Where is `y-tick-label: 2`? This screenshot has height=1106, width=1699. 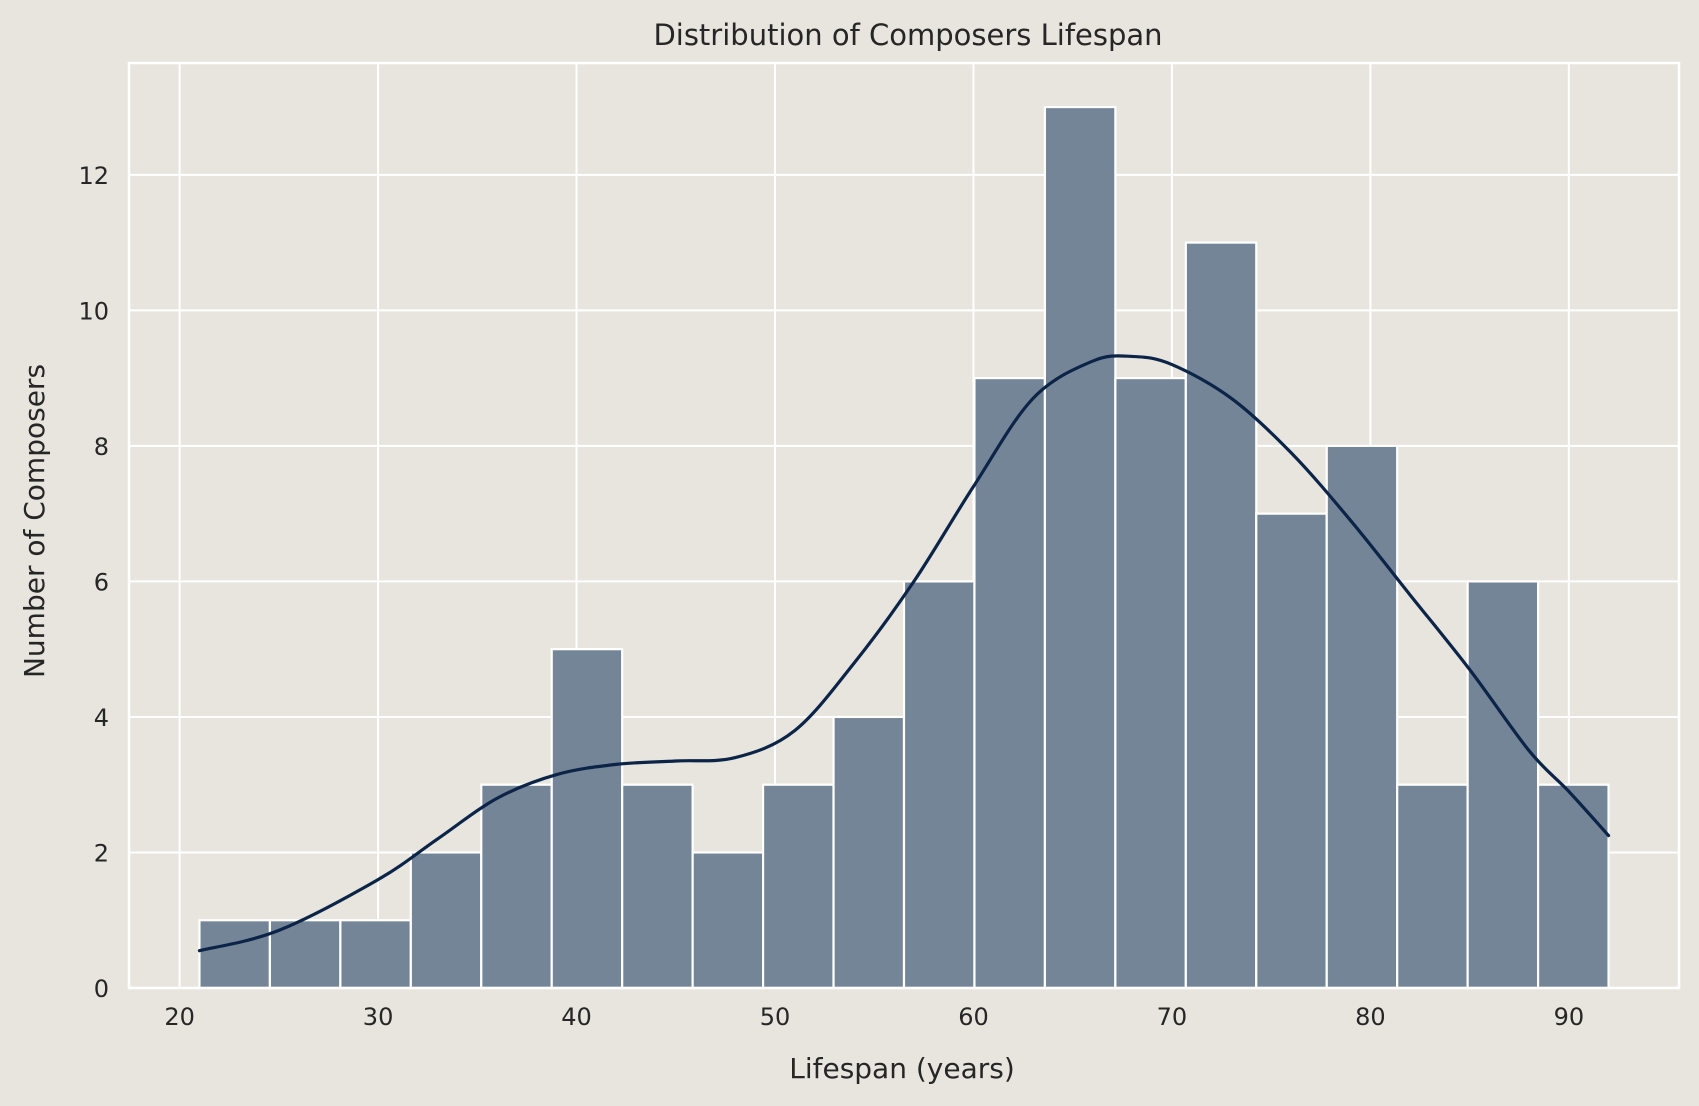
y-tick-label: 2 is located at coordinates (101, 853).